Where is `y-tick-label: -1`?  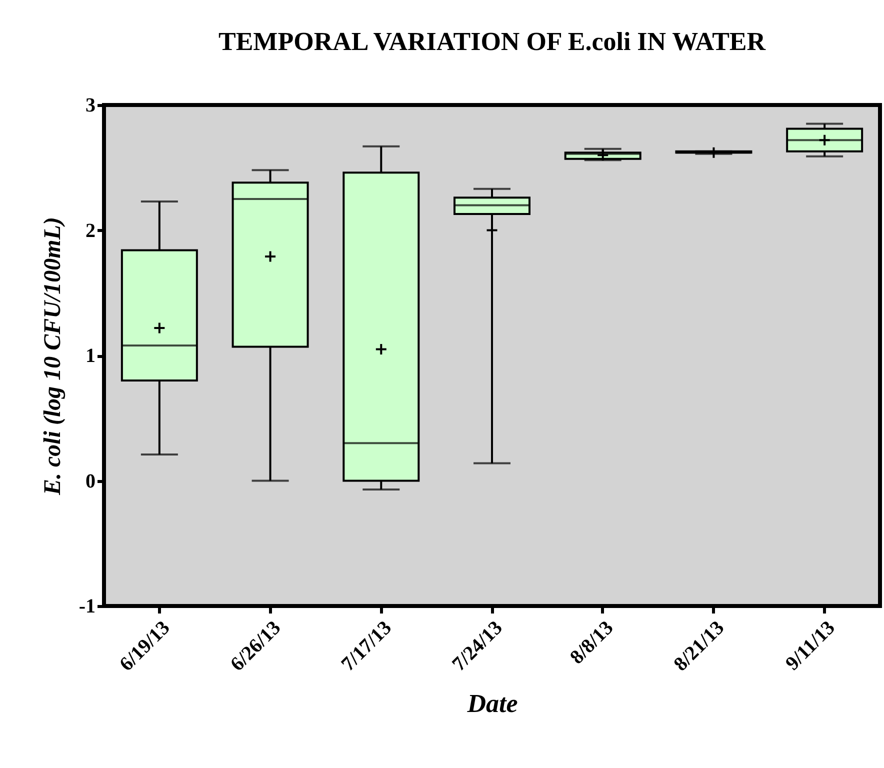 y-tick-label: -1 is located at coordinates (87, 607).